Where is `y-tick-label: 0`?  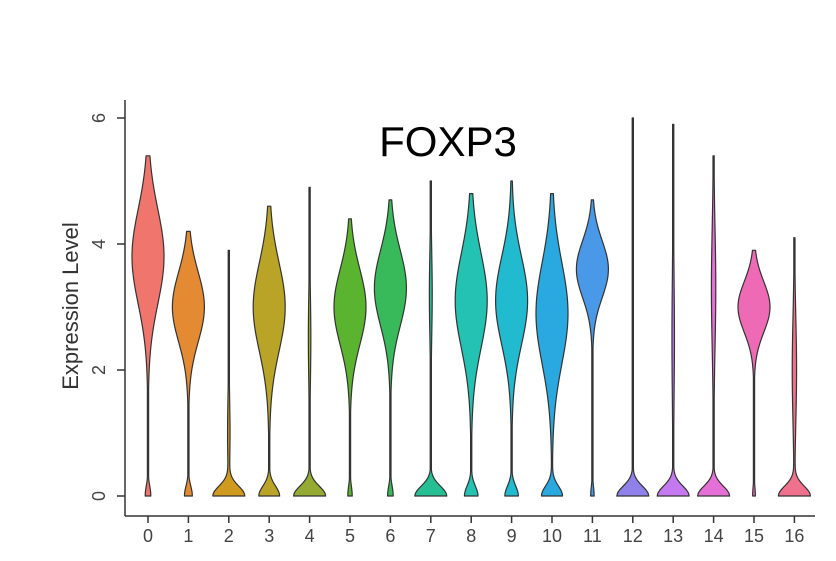
y-tick-label: 0 is located at coordinates (99, 496).